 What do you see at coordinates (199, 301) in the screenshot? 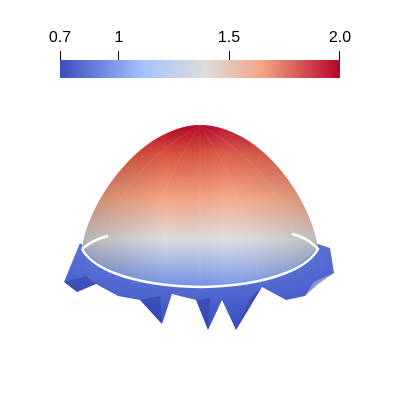
I see `surface-skirt-shadow` at bounding box center [199, 301].